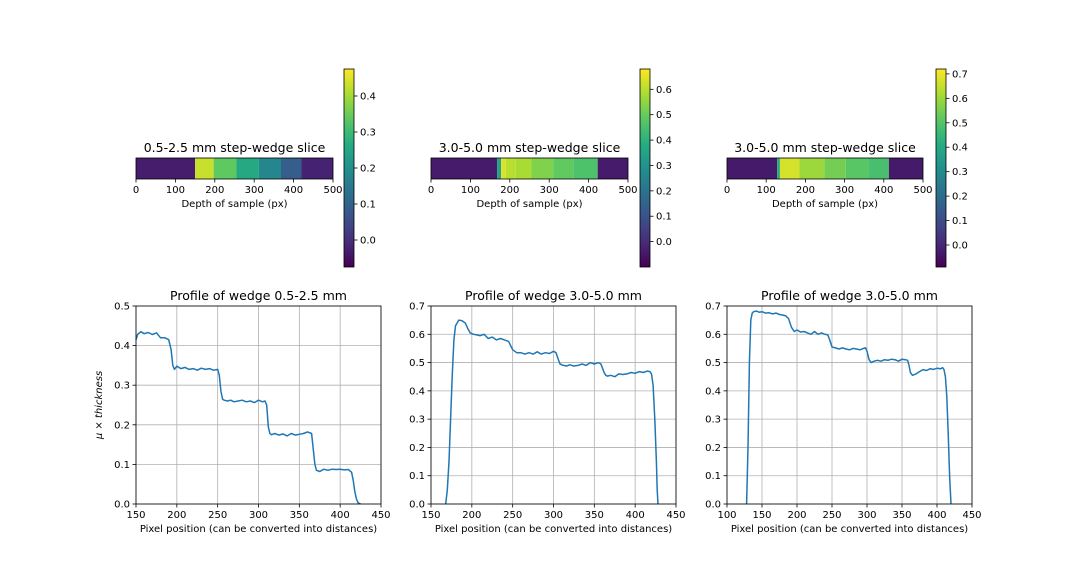 The width and height of the screenshot is (1080, 576). What do you see at coordinates (713, 505) in the screenshot?
I see `y-tick-label: 0.0` at bounding box center [713, 505].